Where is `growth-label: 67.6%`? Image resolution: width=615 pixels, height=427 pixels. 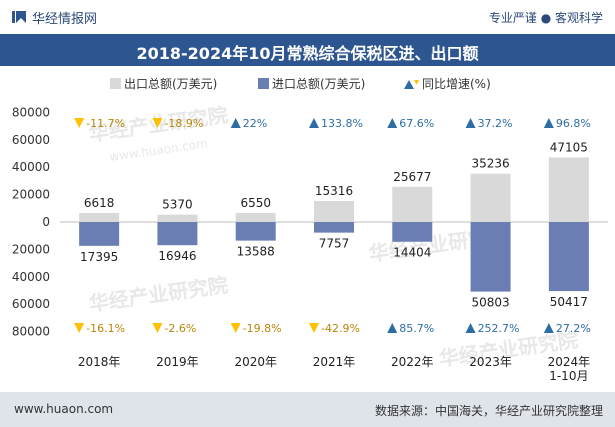
growth-label: 67.6% is located at coordinates (416, 123).